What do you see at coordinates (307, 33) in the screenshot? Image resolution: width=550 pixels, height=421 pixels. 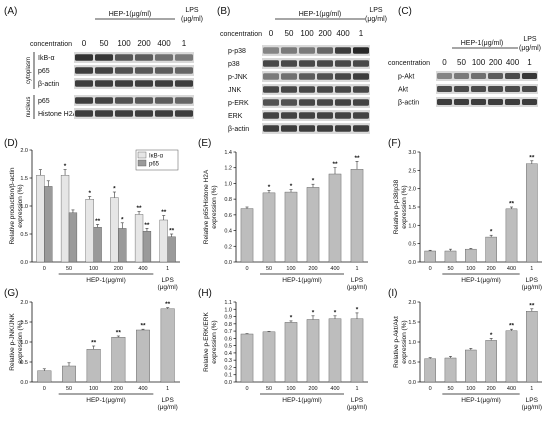 I see `blot-conc-B-2: 100` at bounding box center [307, 33].